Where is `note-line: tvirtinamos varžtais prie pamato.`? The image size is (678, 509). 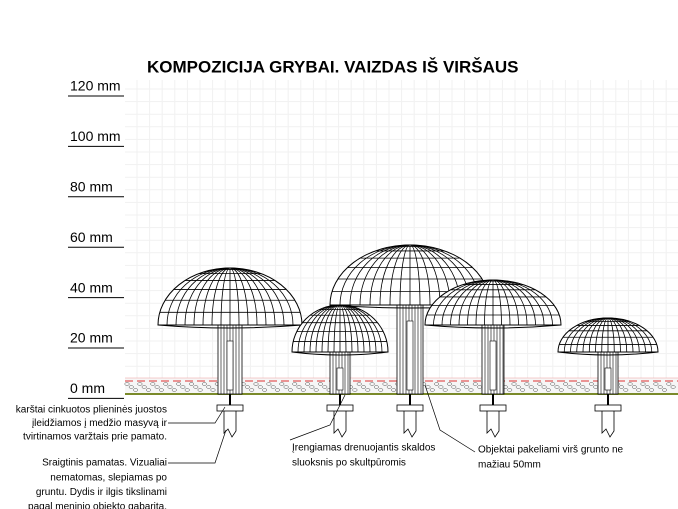
note-line: tvirtinamos varžtais prie pamato. is located at coordinates (95, 437).